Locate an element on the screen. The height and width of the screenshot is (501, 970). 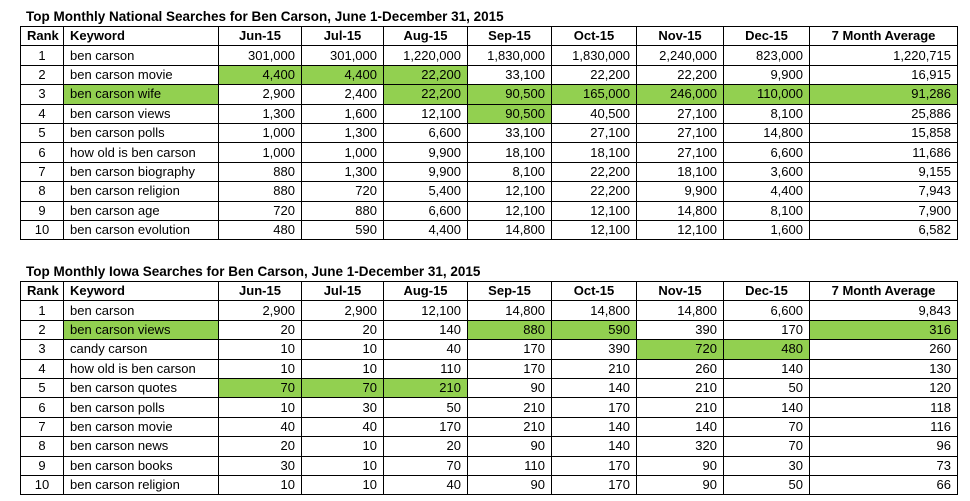
value-cell: 590 is located at coordinates (594, 330).